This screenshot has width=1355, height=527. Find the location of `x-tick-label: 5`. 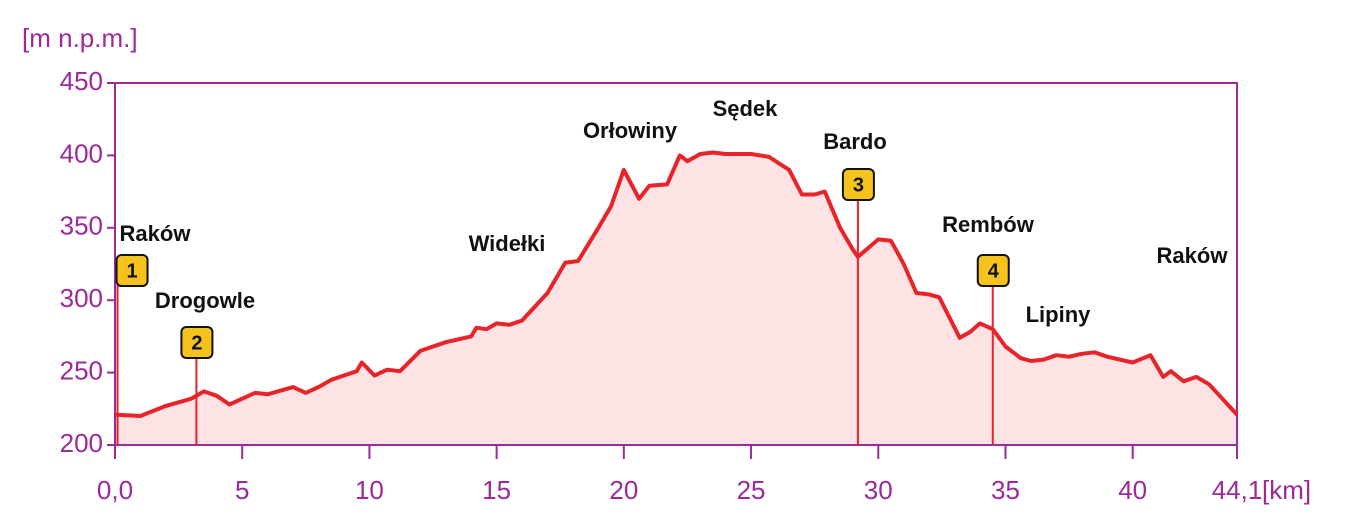

x-tick-label: 5 is located at coordinates (242, 490).